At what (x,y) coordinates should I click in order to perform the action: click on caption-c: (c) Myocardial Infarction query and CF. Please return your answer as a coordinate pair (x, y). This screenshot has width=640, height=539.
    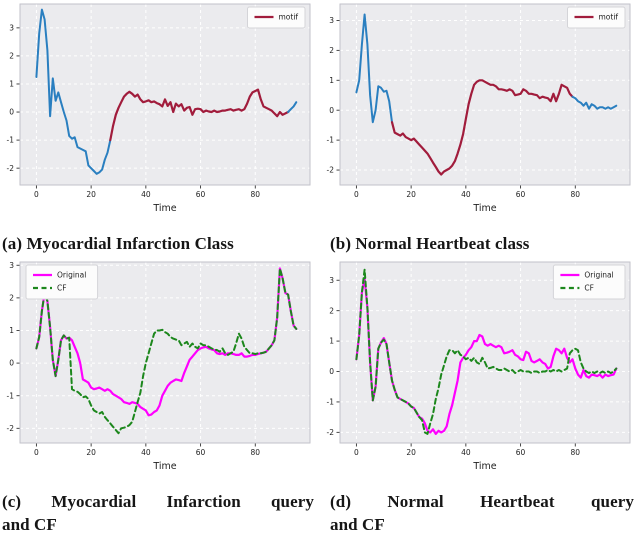
    Looking at the image, I should click on (160, 511).